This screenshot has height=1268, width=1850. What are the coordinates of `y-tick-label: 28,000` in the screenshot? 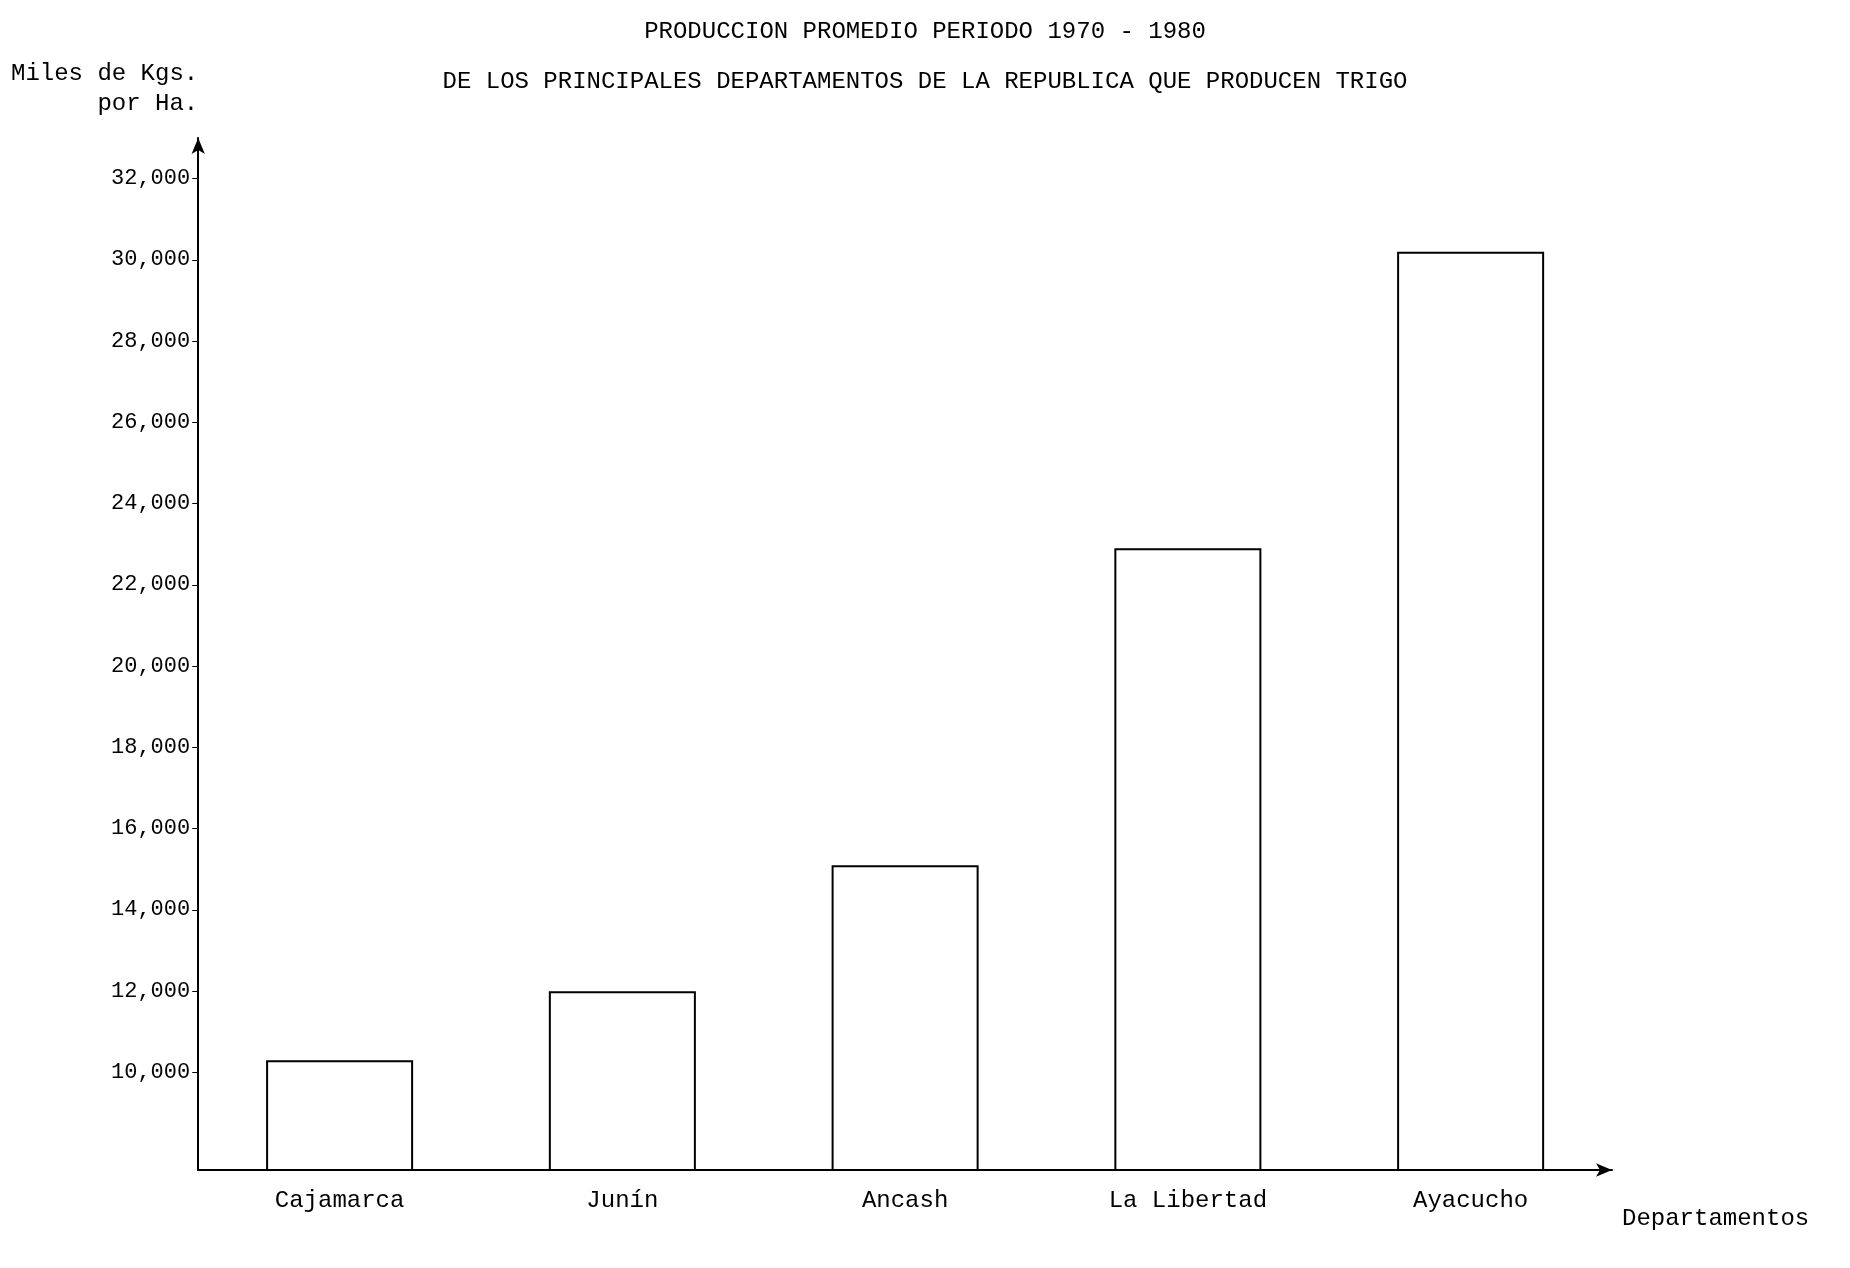 It's located at (151, 341).